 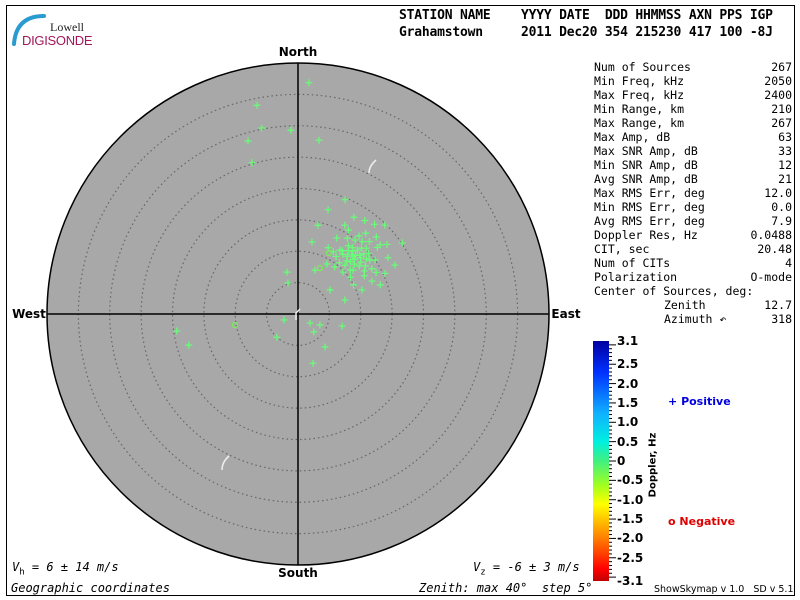 I want to click on colorbar-tick-label: -1.0, so click(x=630, y=499).